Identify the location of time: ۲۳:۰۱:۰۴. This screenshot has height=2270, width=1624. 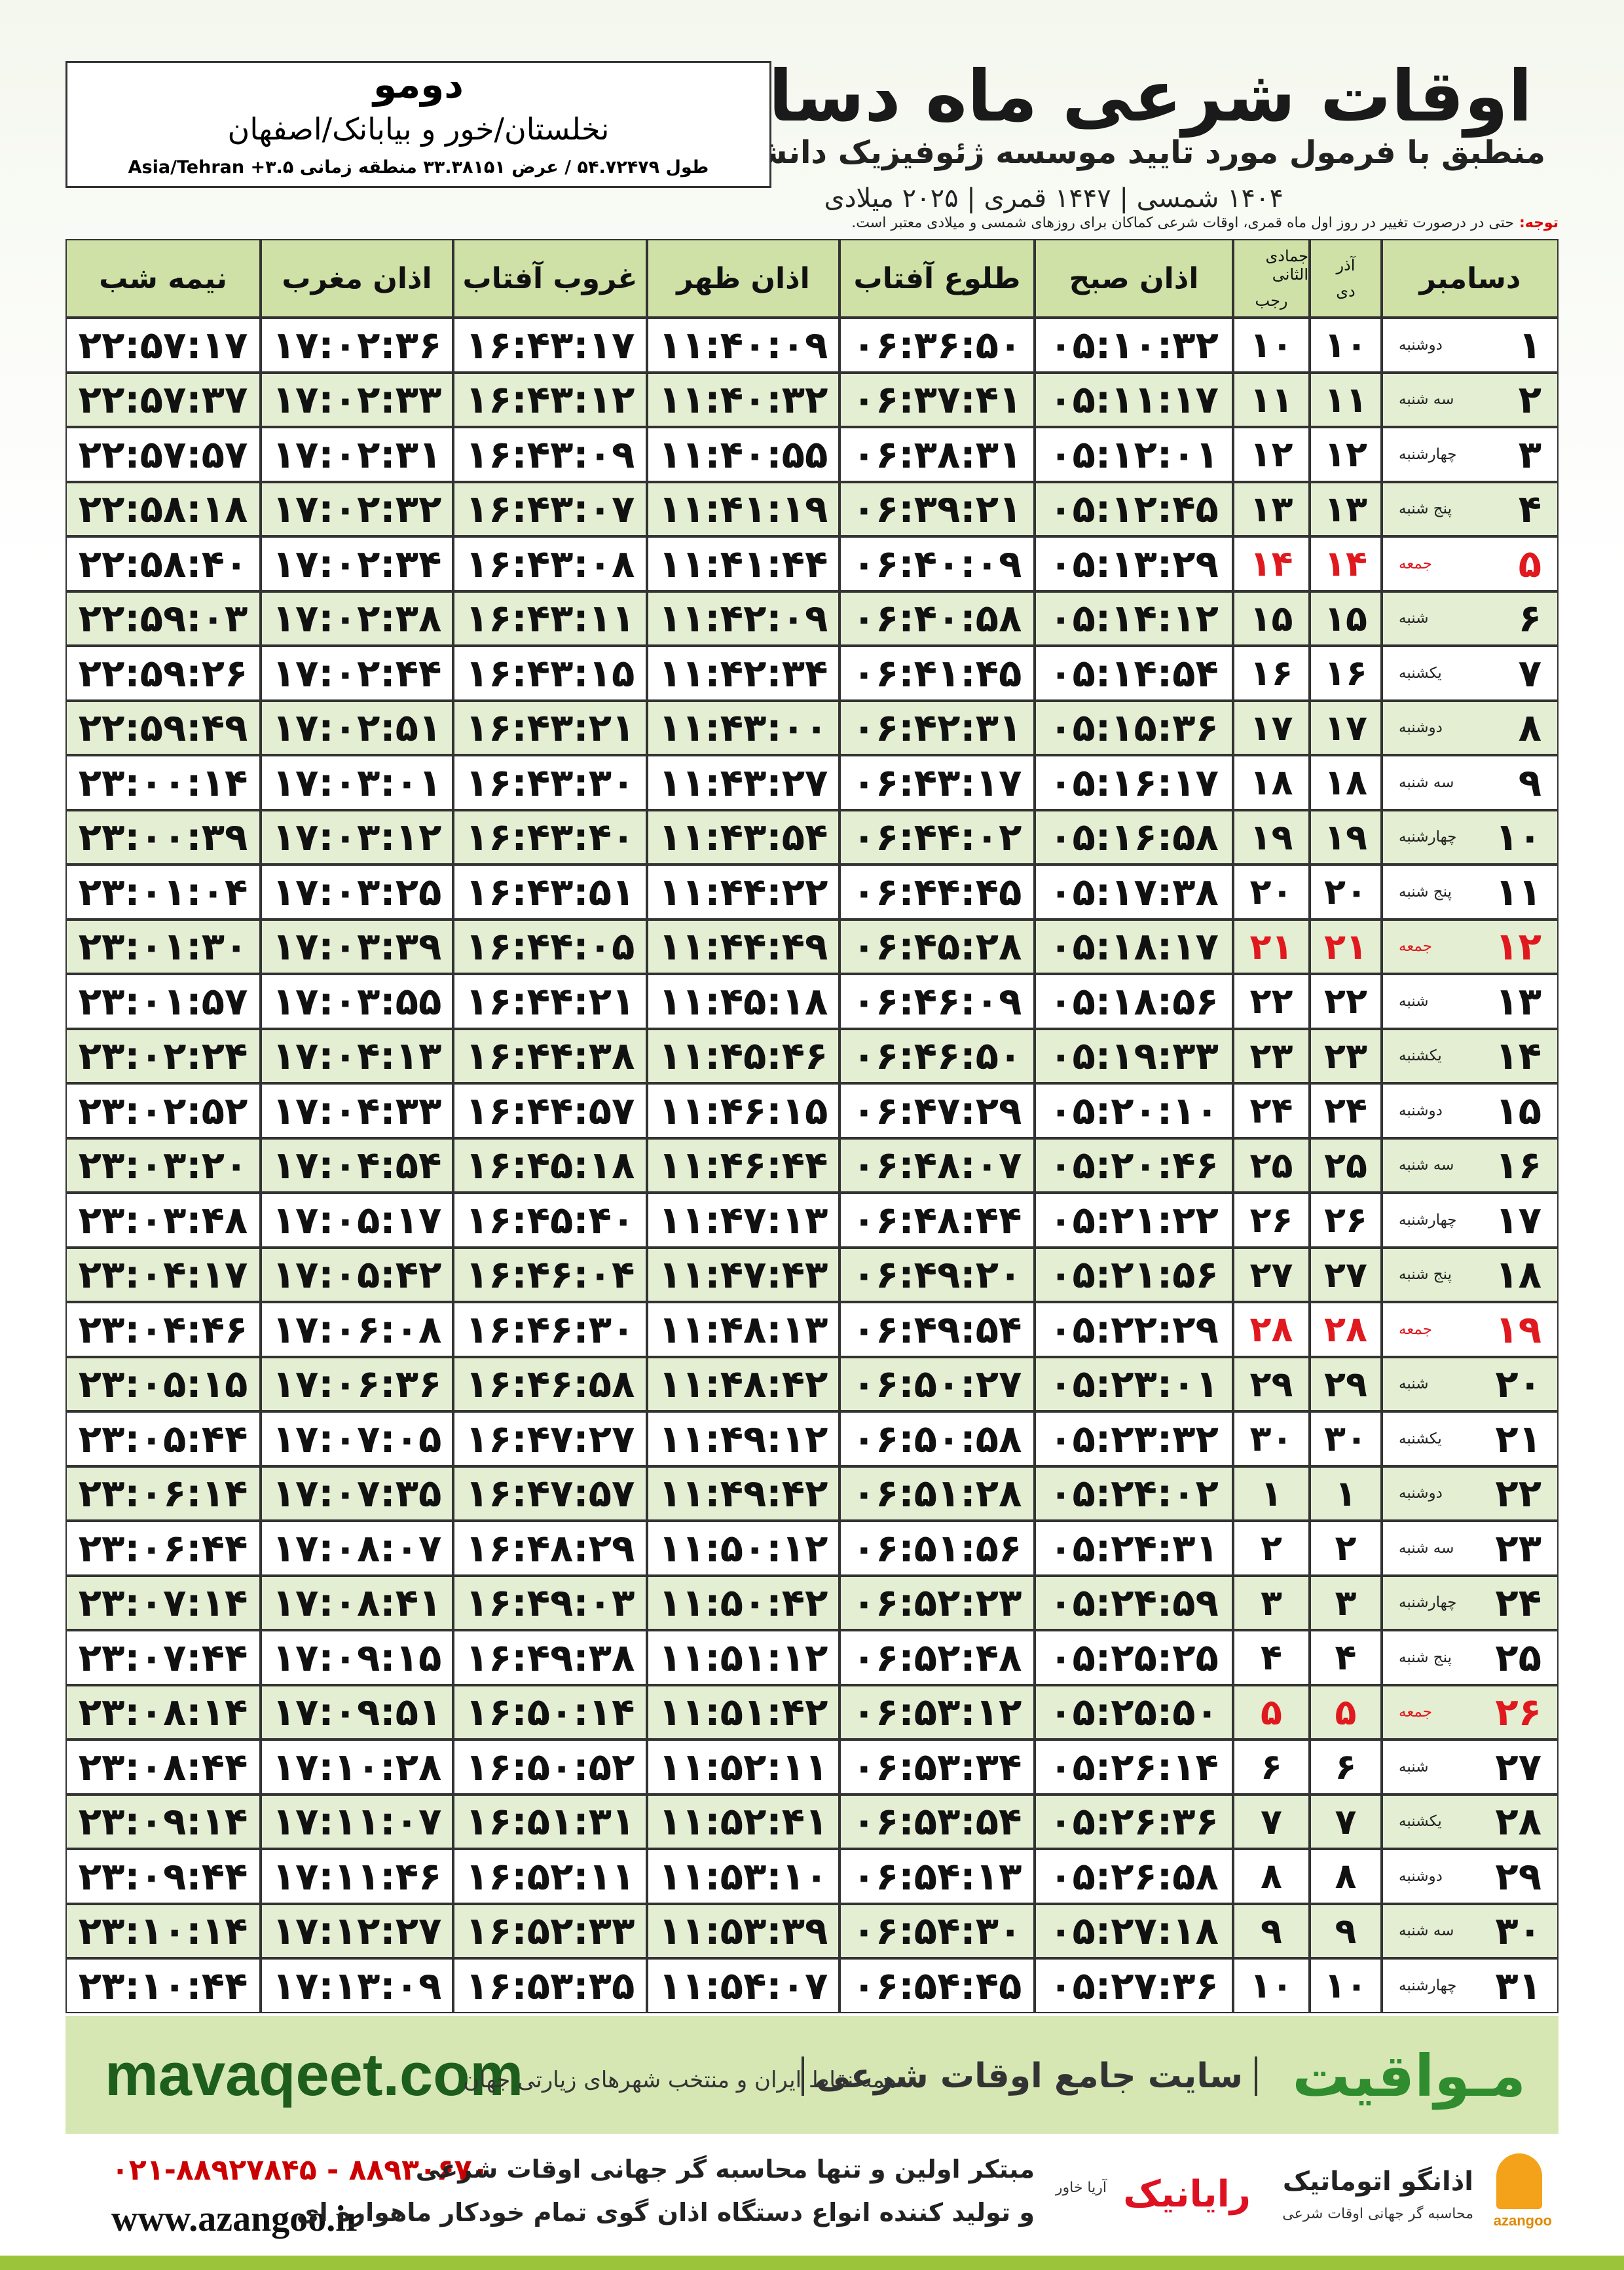
(163, 892).